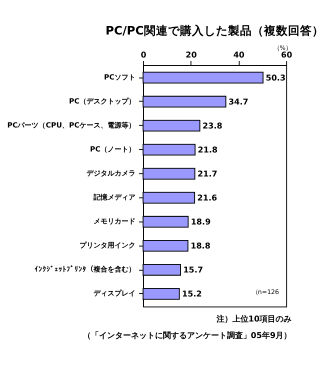  What do you see at coordinates (114, 197) in the screenshot?
I see `y-tick-label: 記憶メディア` at bounding box center [114, 197].